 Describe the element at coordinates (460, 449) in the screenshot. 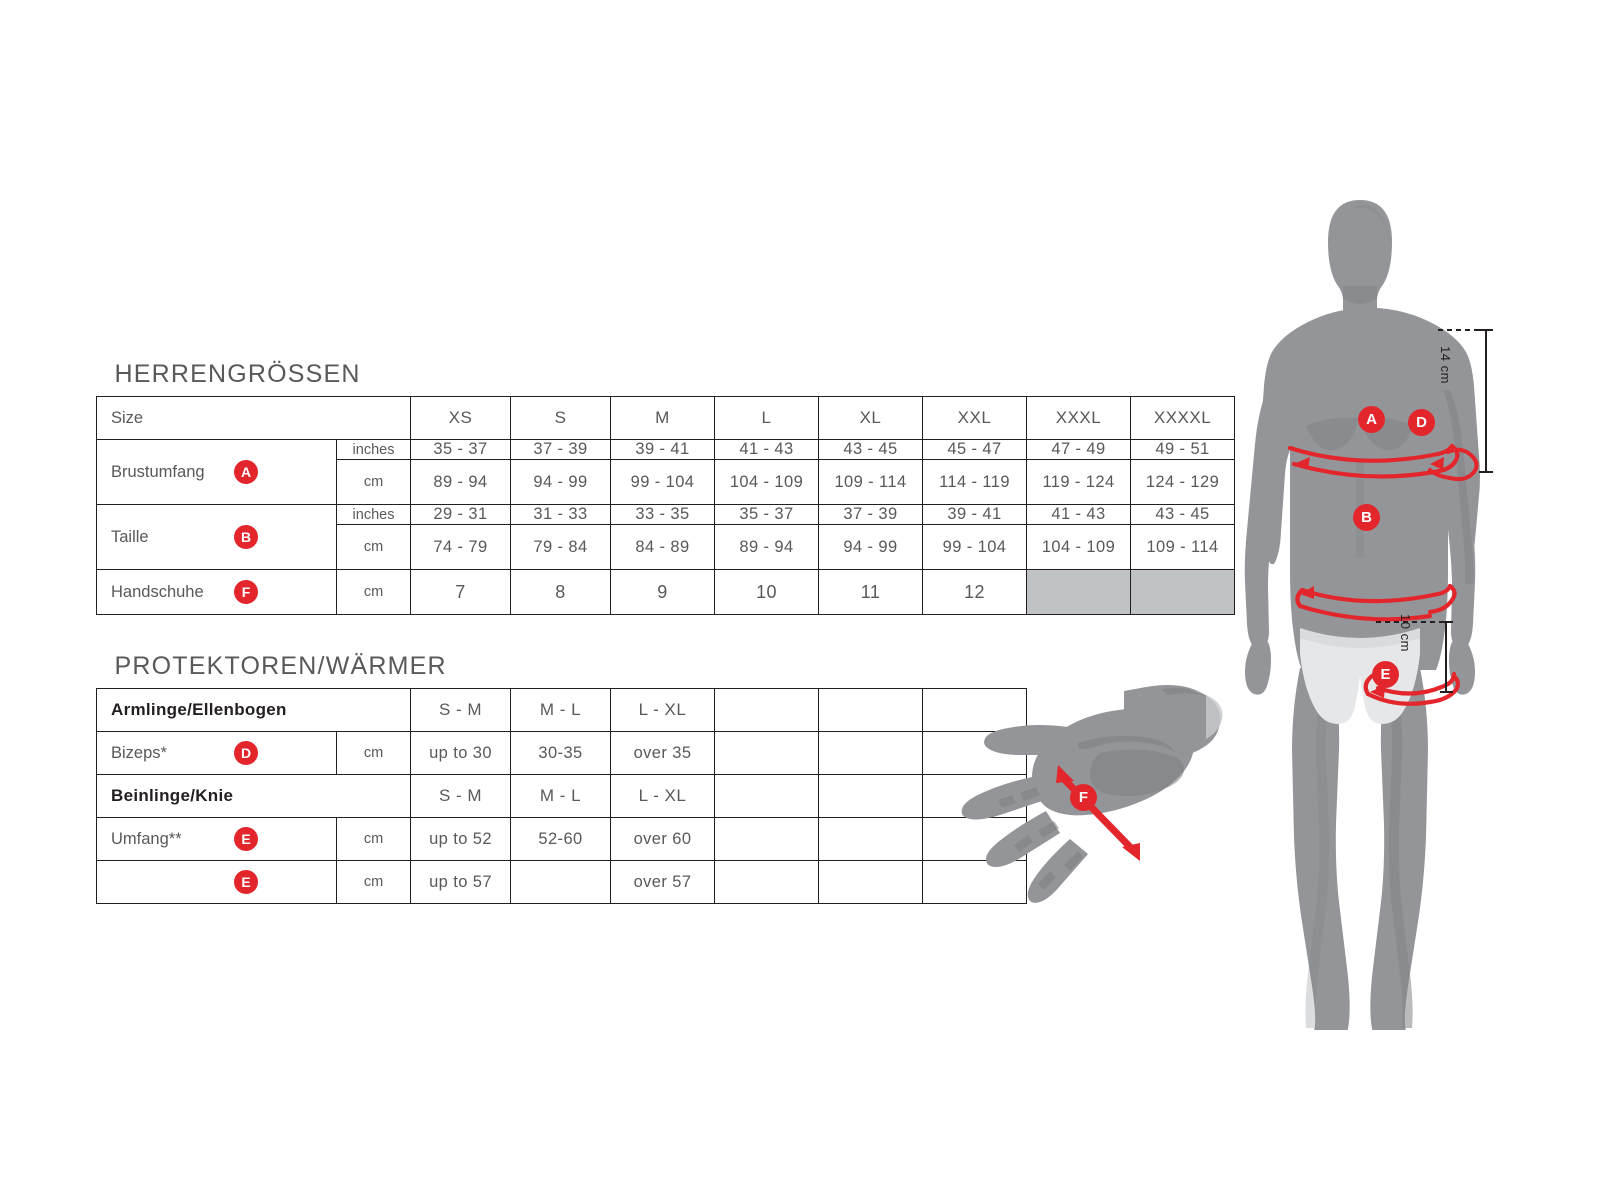

I see `cell-chest-in-xs: 35 - 37` at that location.